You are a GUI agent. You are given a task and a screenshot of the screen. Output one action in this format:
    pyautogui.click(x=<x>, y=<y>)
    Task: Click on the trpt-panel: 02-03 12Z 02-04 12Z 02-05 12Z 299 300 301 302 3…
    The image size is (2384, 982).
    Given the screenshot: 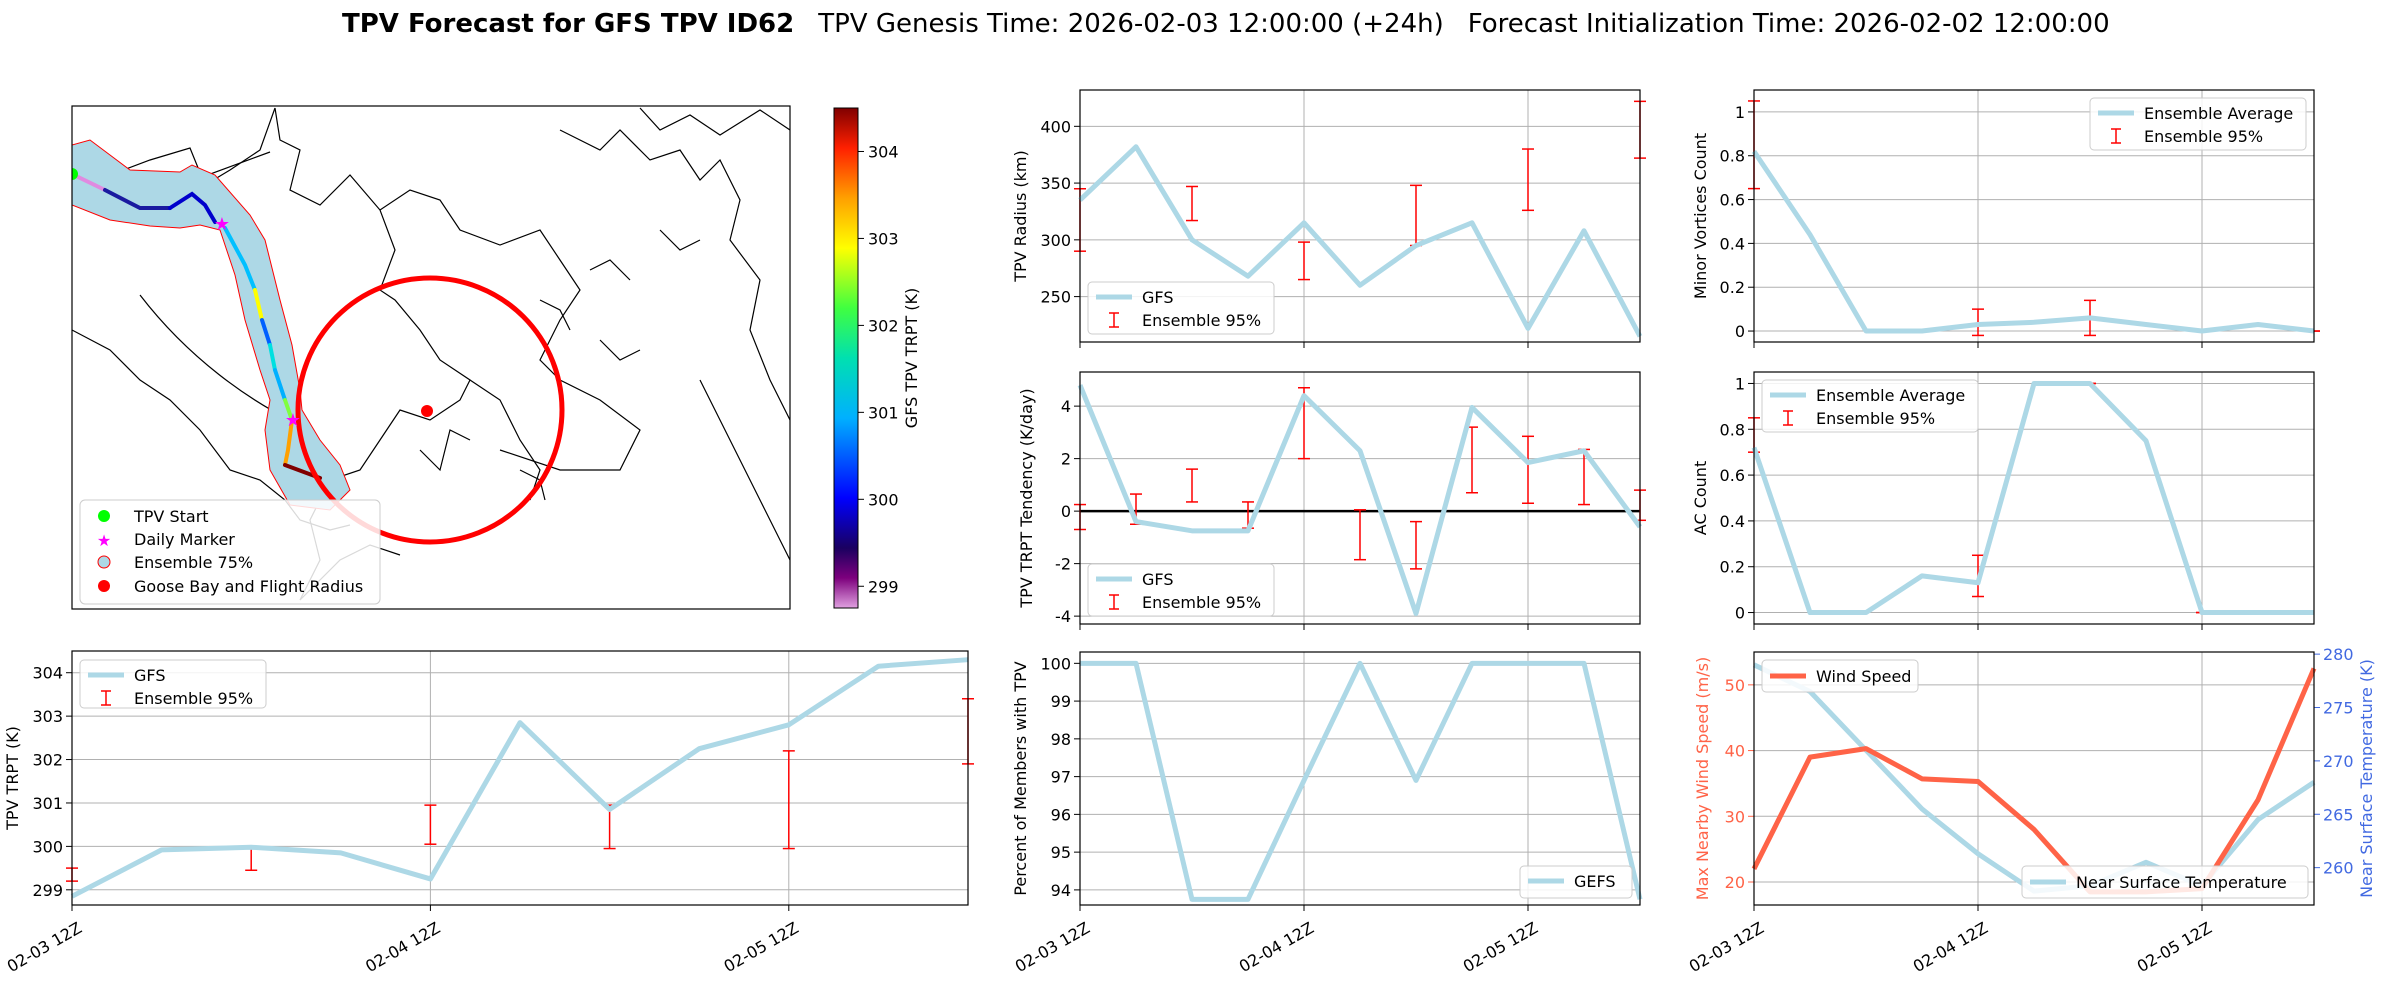 What is the action you would take?
    pyautogui.click(x=488, y=813)
    